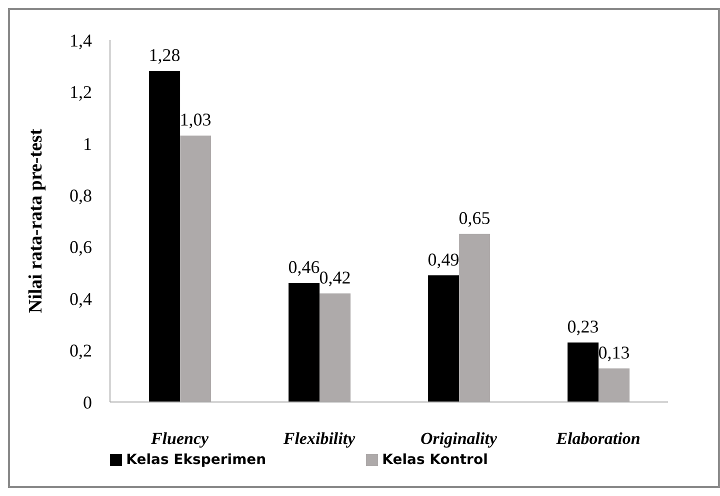 This screenshot has height=496, width=720. Describe the element at coordinates (583, 326) in the screenshot. I see `data-label: 0,23` at that location.